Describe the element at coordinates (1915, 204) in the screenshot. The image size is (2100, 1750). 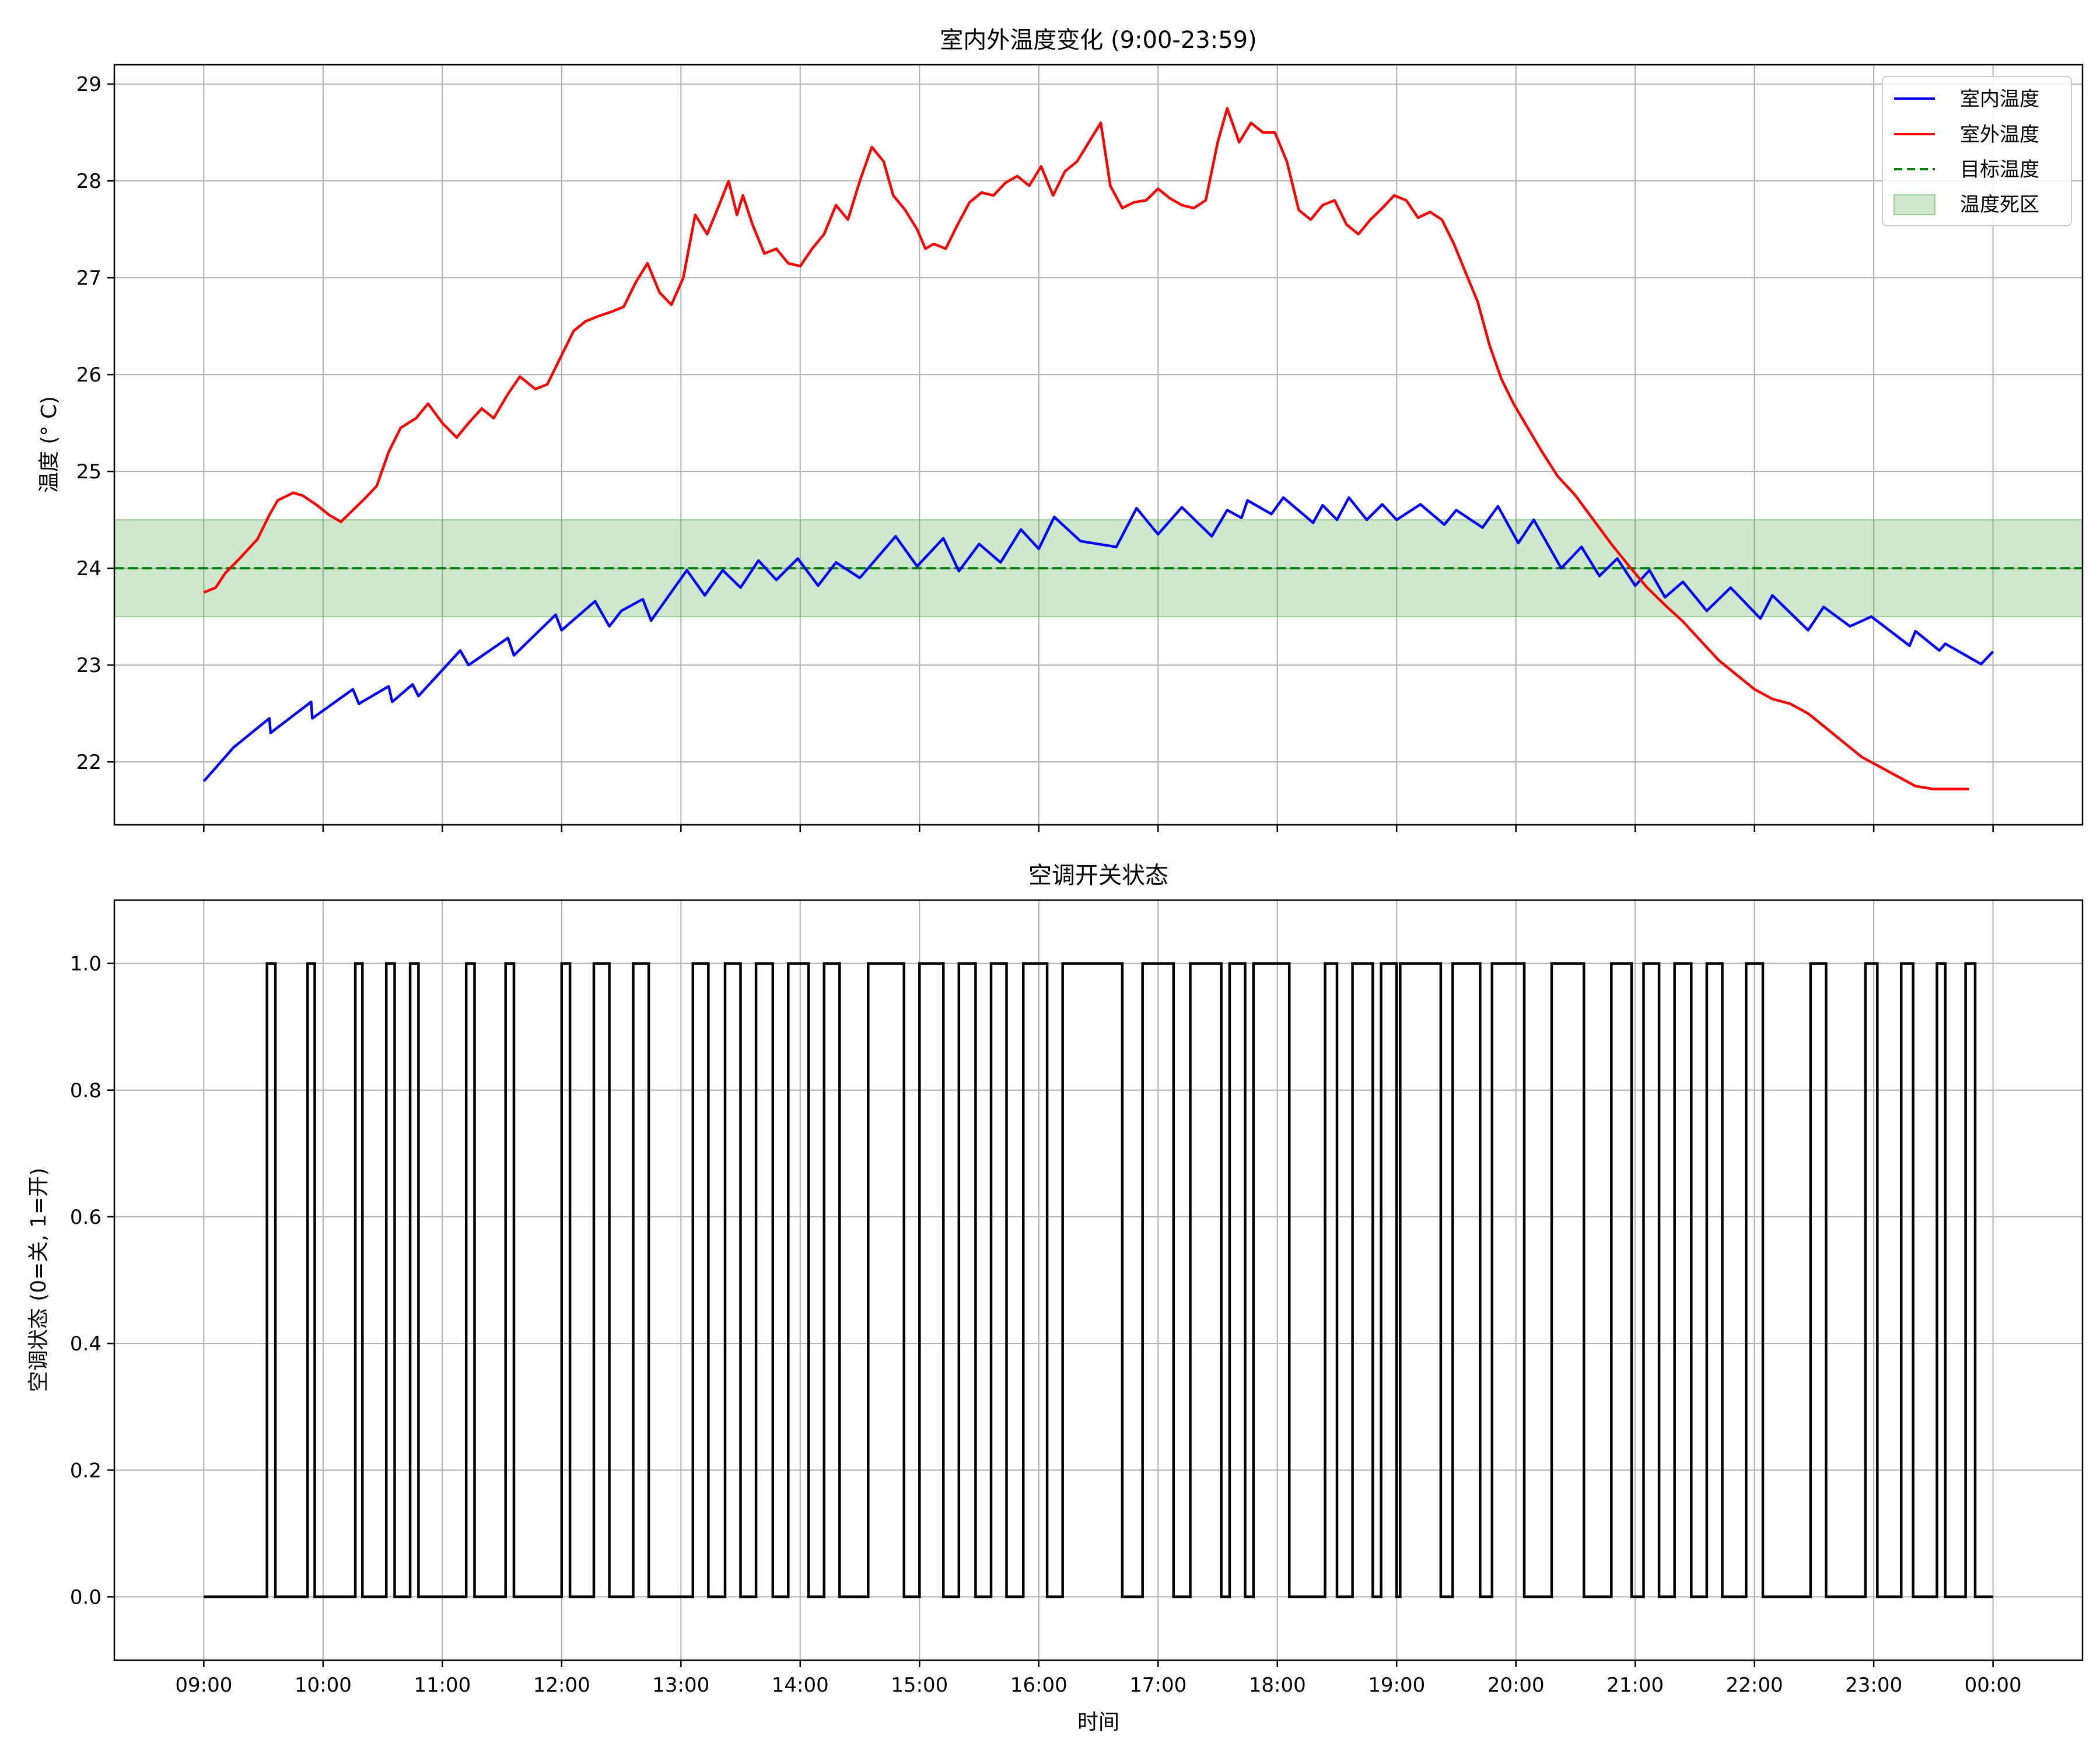
I see `legend-swatch-deadband` at that location.